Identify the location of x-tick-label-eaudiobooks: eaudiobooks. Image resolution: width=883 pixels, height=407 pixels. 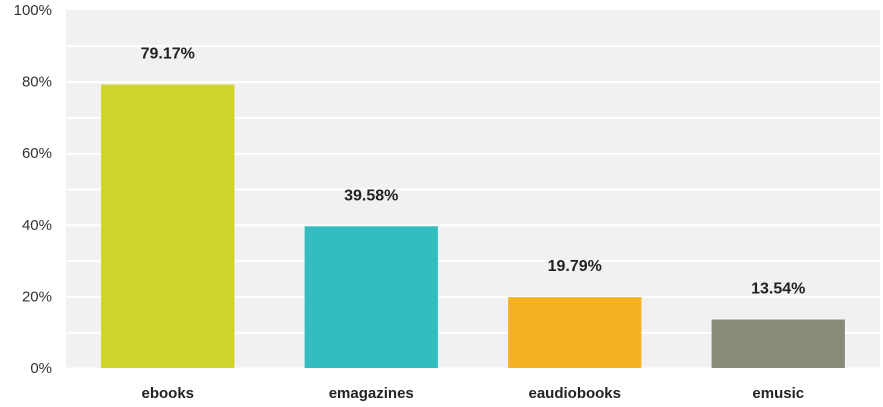
(574, 393).